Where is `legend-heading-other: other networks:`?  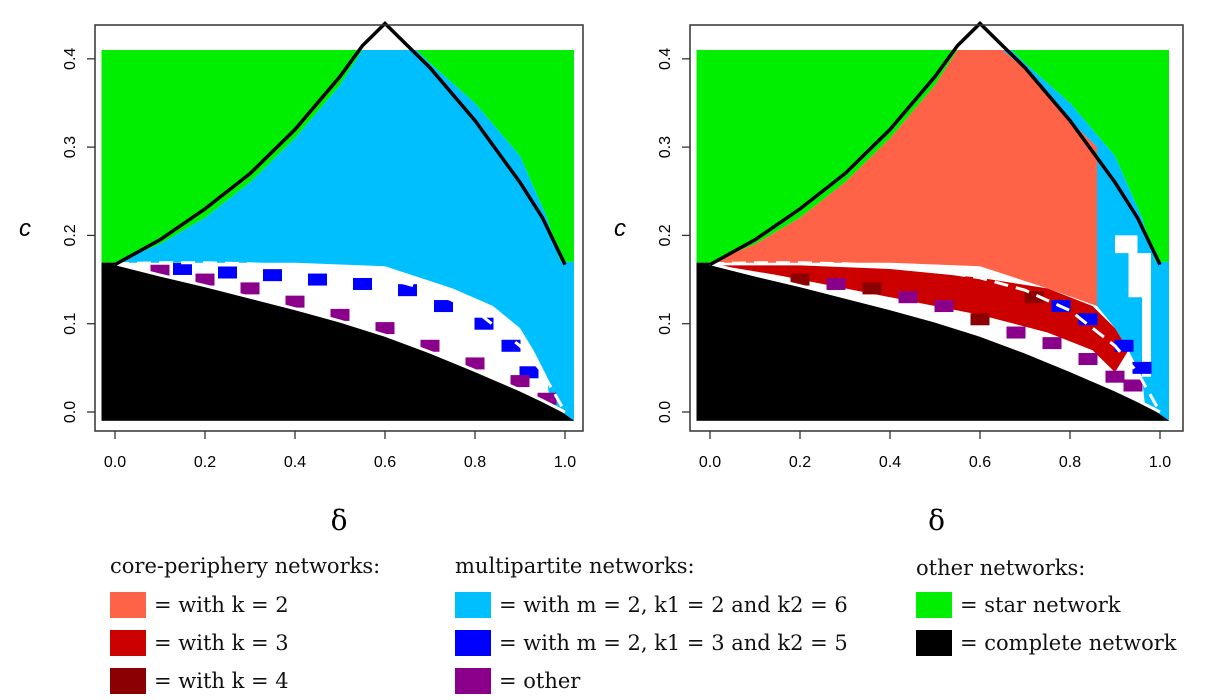
legend-heading-other: other networks: is located at coordinates (1001, 568).